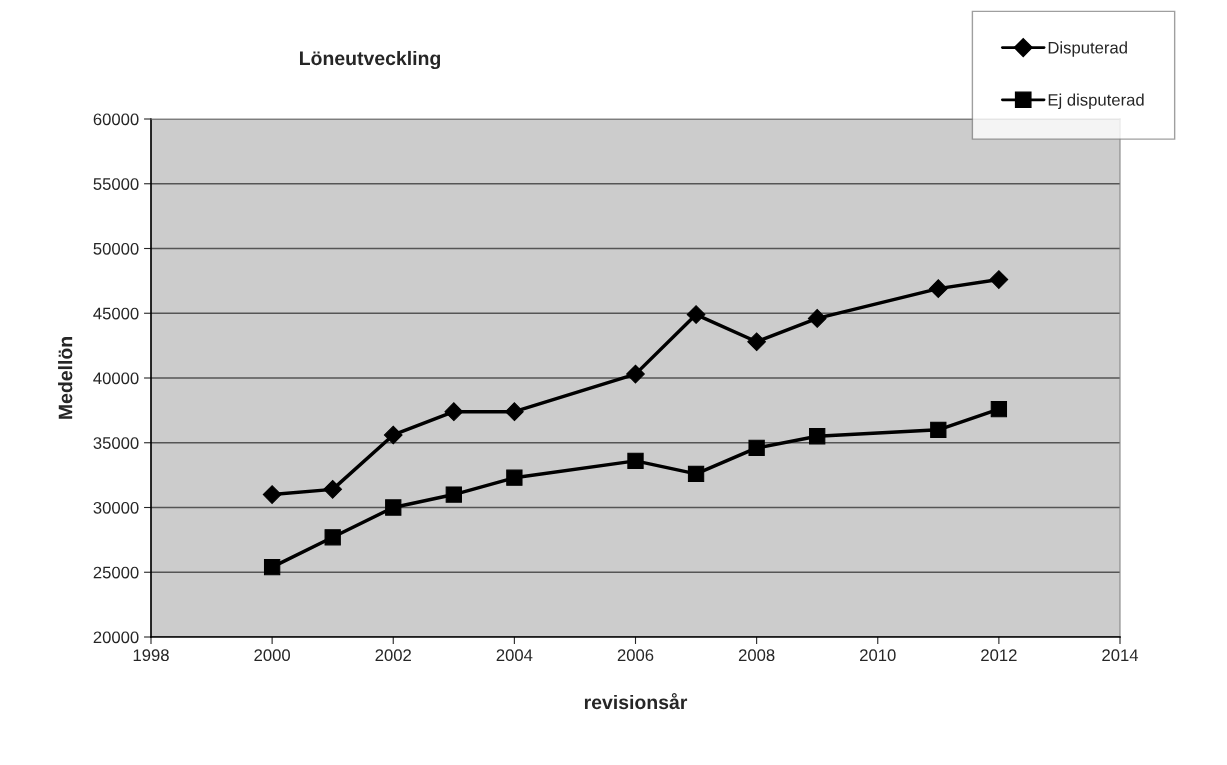 Image resolution: width=1227 pixels, height=765 pixels. Describe the element at coordinates (756, 655) in the screenshot. I see `x-tick-label: 2008` at that location.